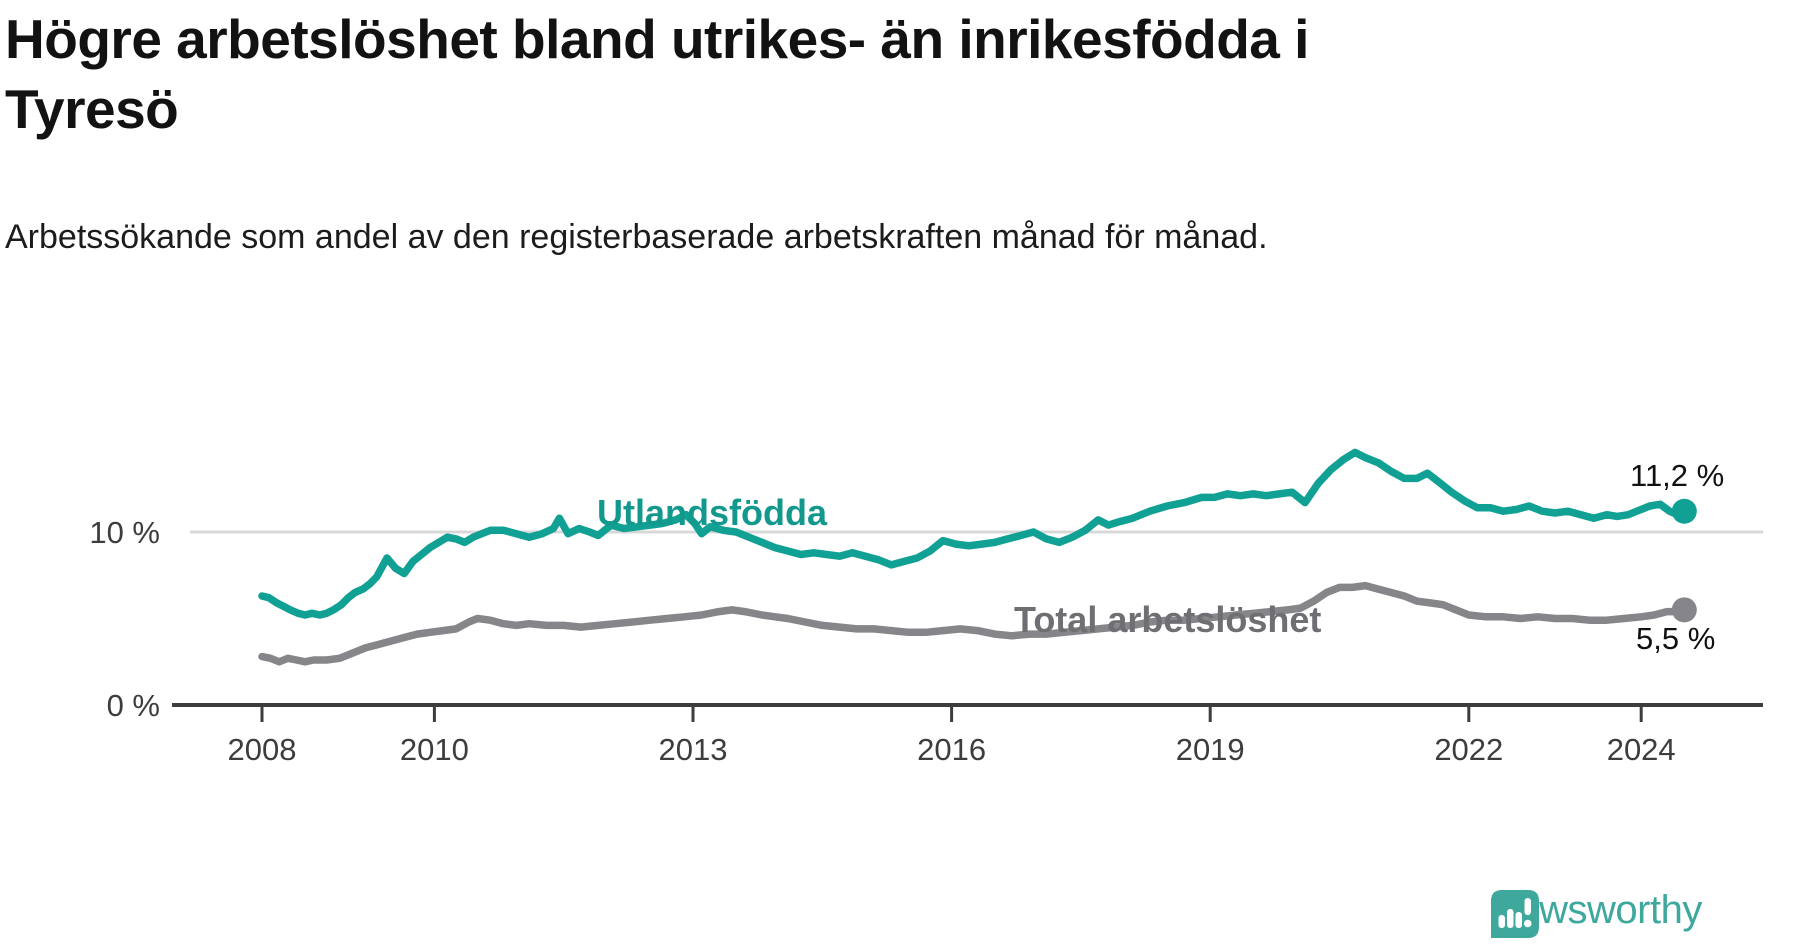 This screenshot has height=948, width=1800. What do you see at coordinates (1676, 638) in the screenshot?
I see `end-value-total-arbetsloshet: 5,5 %` at bounding box center [1676, 638].